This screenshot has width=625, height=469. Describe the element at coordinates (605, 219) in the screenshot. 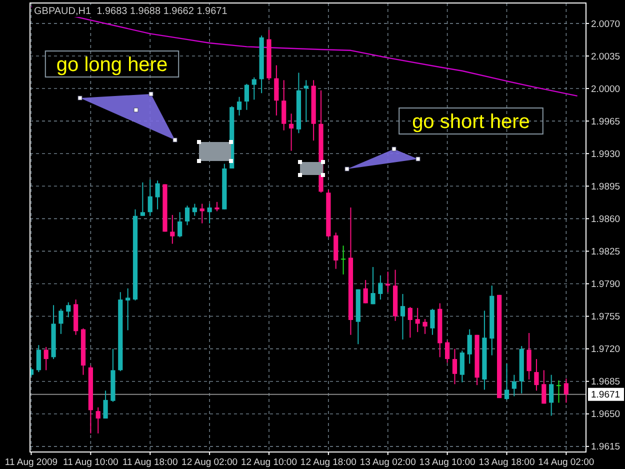

I see `y-tick-label: 1.9860` at that location.